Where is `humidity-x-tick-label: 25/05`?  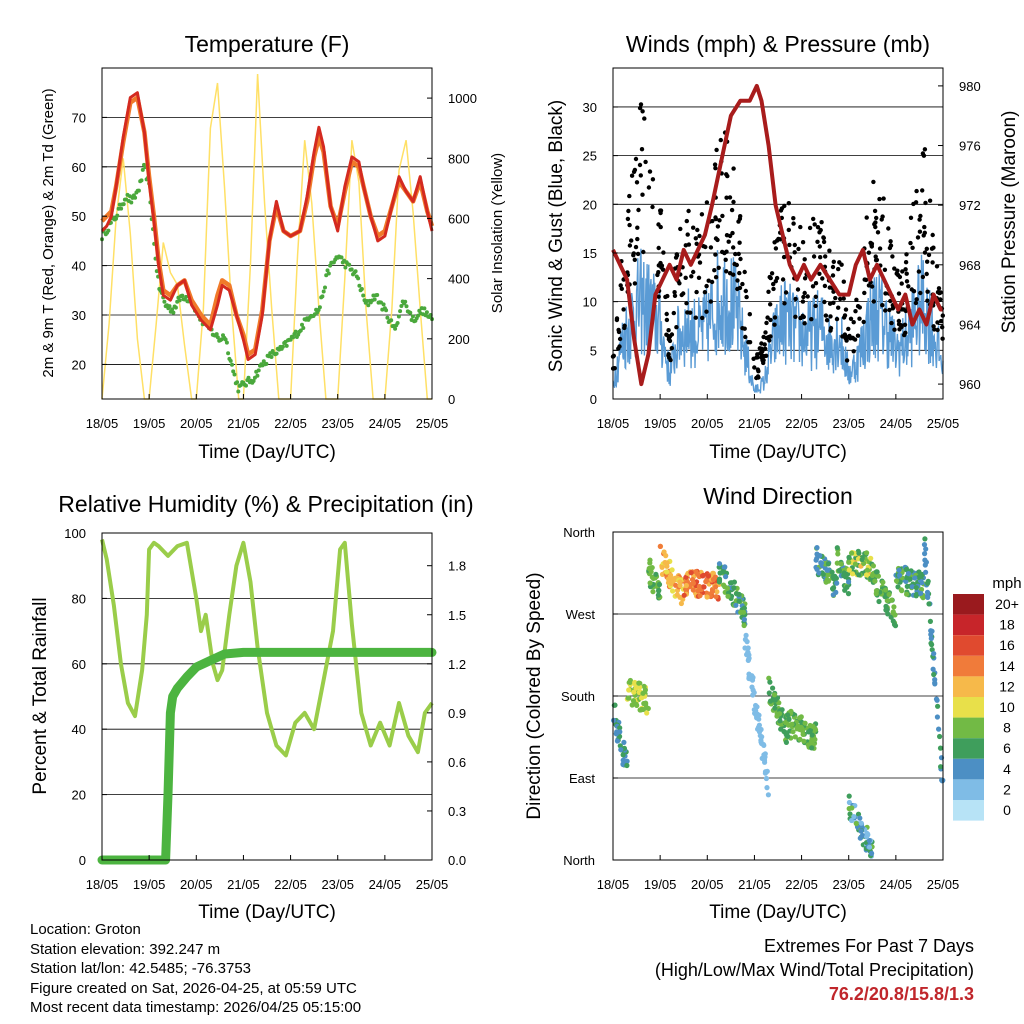 humidity-x-tick-label: 25/05 is located at coordinates (432, 884).